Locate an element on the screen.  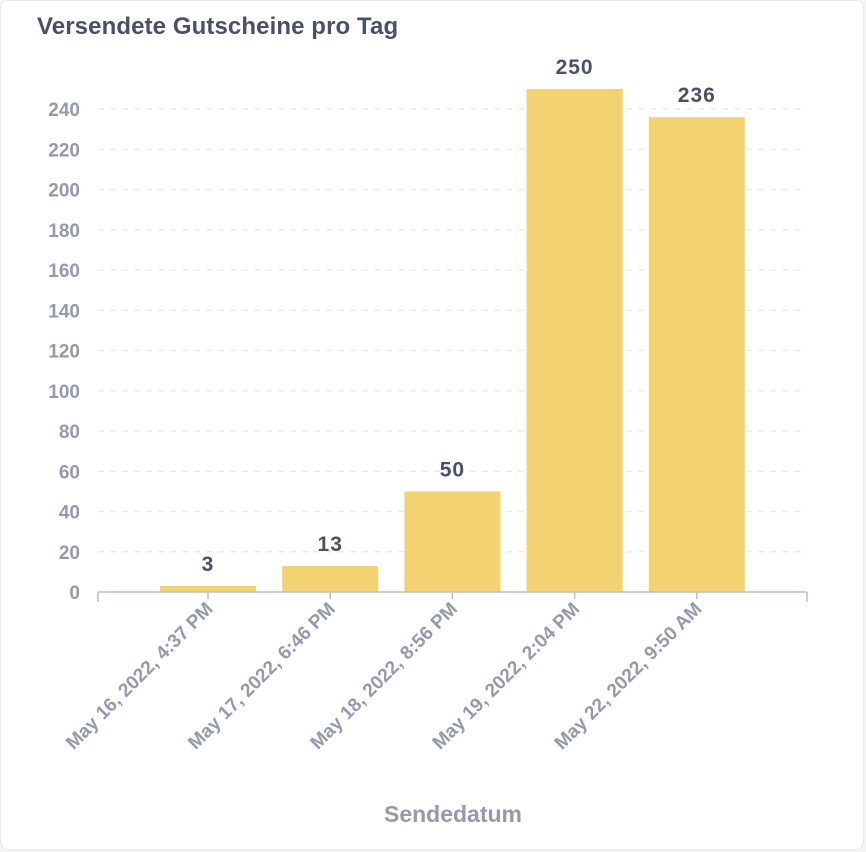
y-tick-label: 180 is located at coordinates (64, 231).